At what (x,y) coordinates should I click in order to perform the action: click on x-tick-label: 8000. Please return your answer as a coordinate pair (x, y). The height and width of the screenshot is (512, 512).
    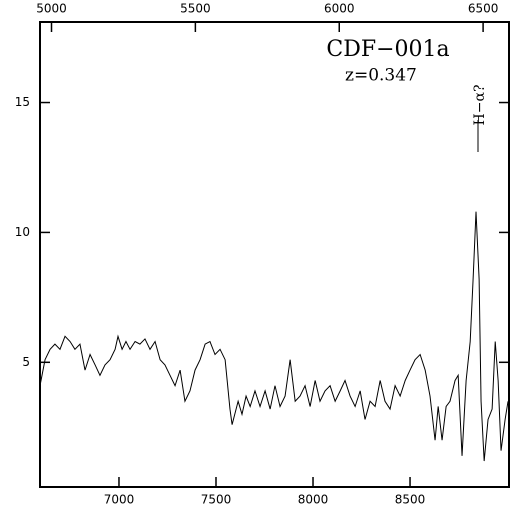
    Looking at the image, I should click on (313, 500).